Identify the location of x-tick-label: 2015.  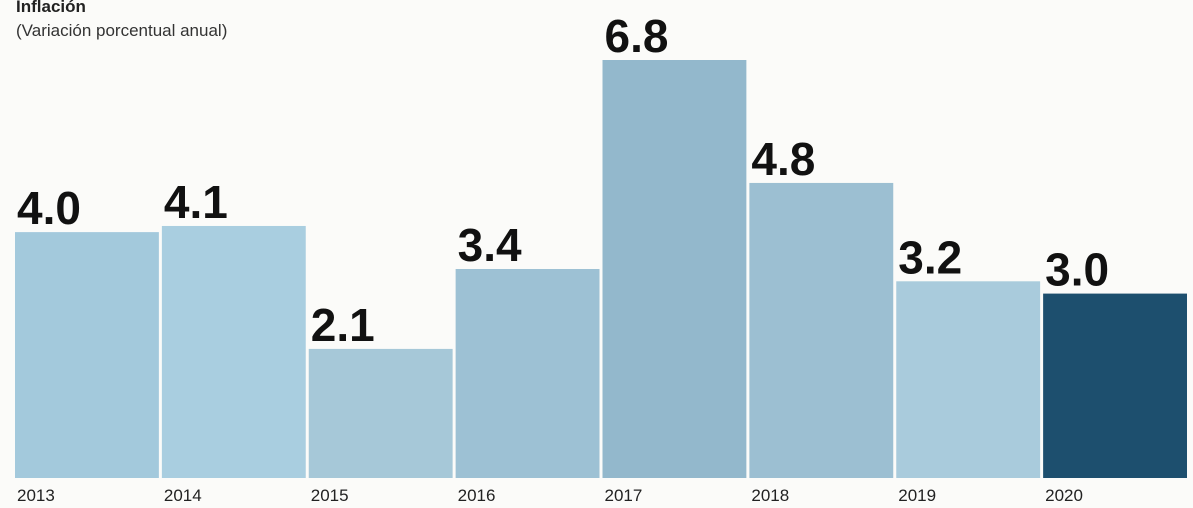
(330, 495).